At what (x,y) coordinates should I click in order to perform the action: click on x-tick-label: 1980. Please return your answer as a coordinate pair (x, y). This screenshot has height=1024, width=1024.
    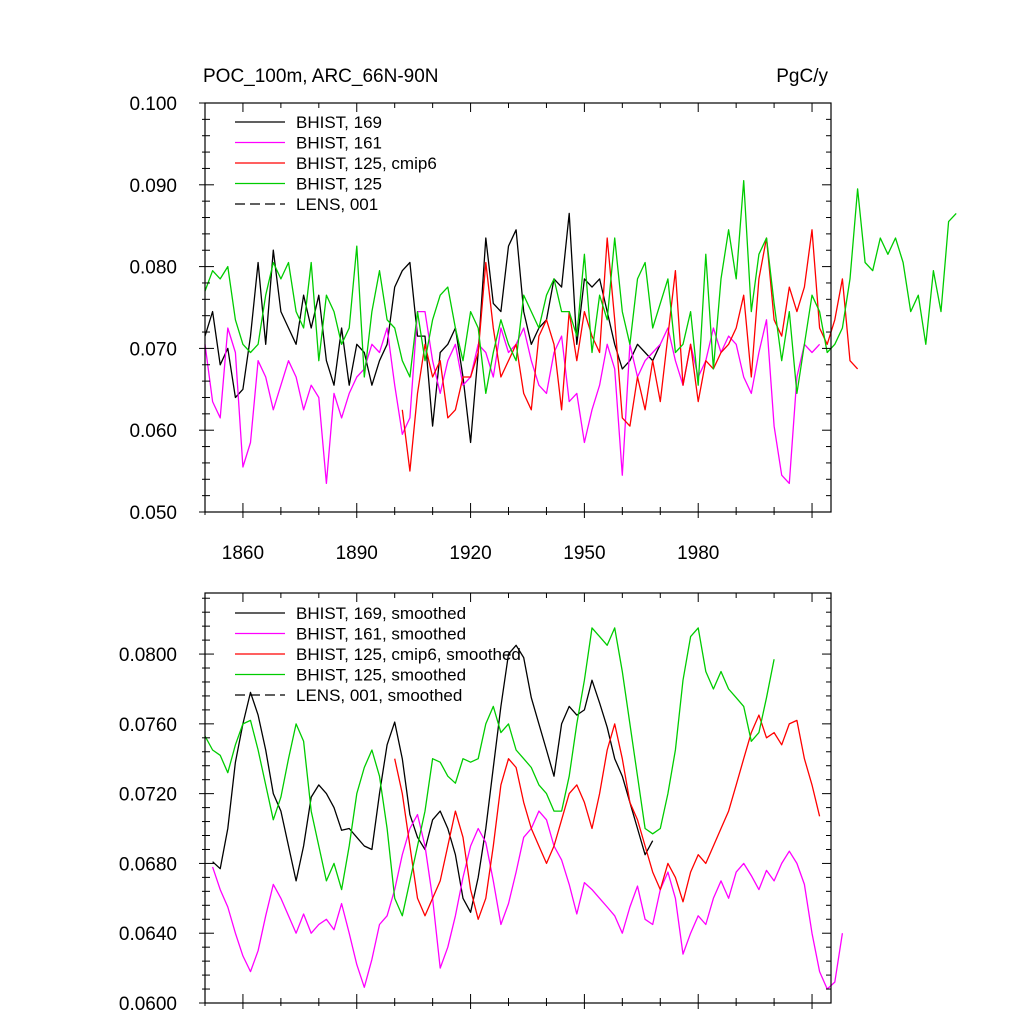
    Looking at the image, I should click on (698, 553).